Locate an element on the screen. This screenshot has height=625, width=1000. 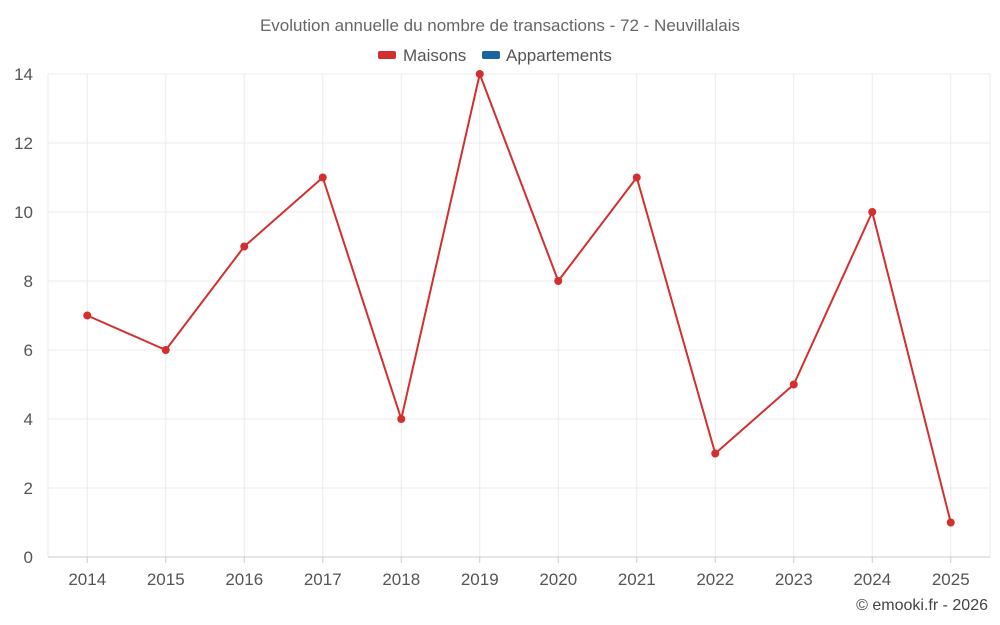
x-tick-label: 2018 is located at coordinates (401, 579).